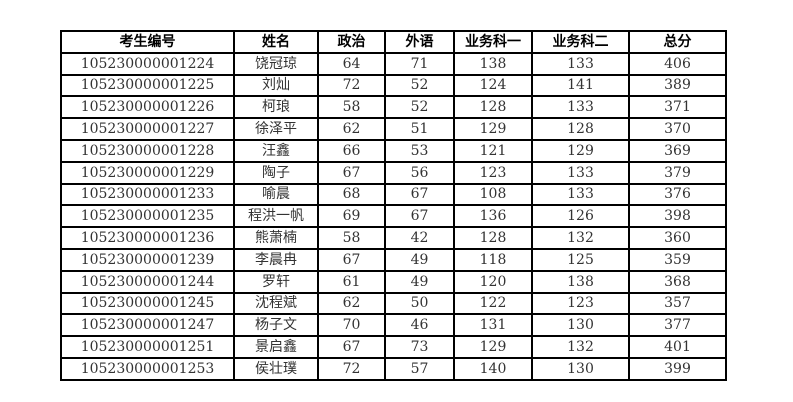 Image resolution: width=793 pixels, height=402 pixels. I want to click on table-row: 105230000001235 程洪一帆 69 67 136 126 398, so click(393, 216).